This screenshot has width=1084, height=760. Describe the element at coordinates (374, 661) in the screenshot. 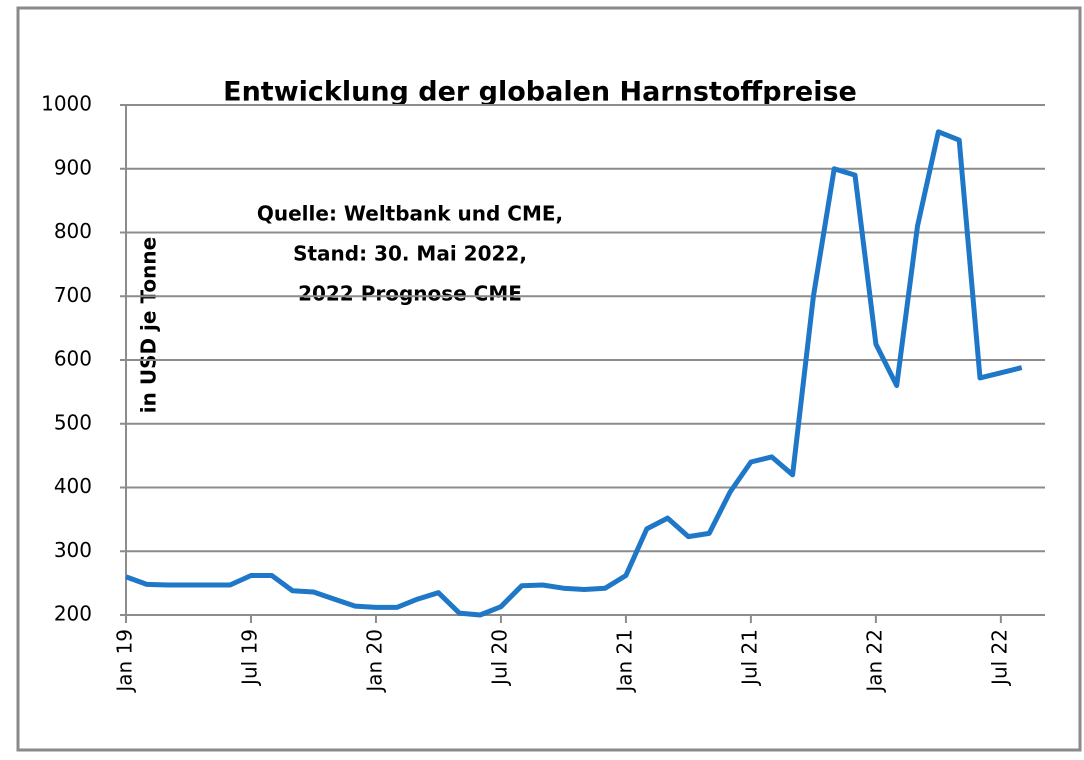

I see `x-tick-label: Jan 20` at that location.